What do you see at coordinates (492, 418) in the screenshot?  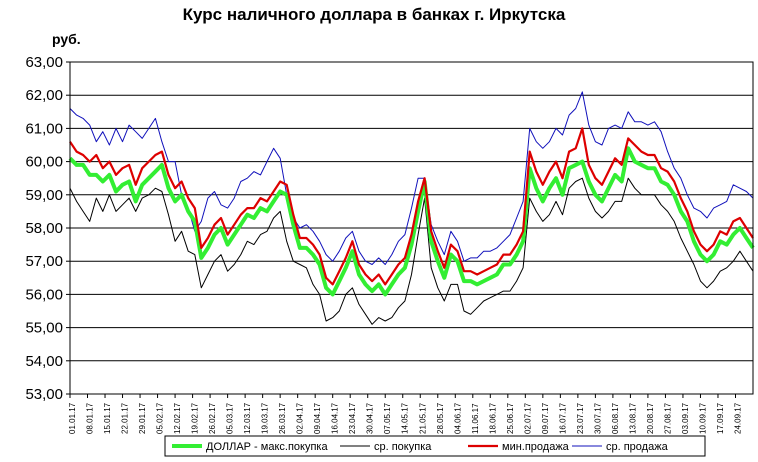 I see `x-tick-label: 18.06.17` at bounding box center [492, 418].